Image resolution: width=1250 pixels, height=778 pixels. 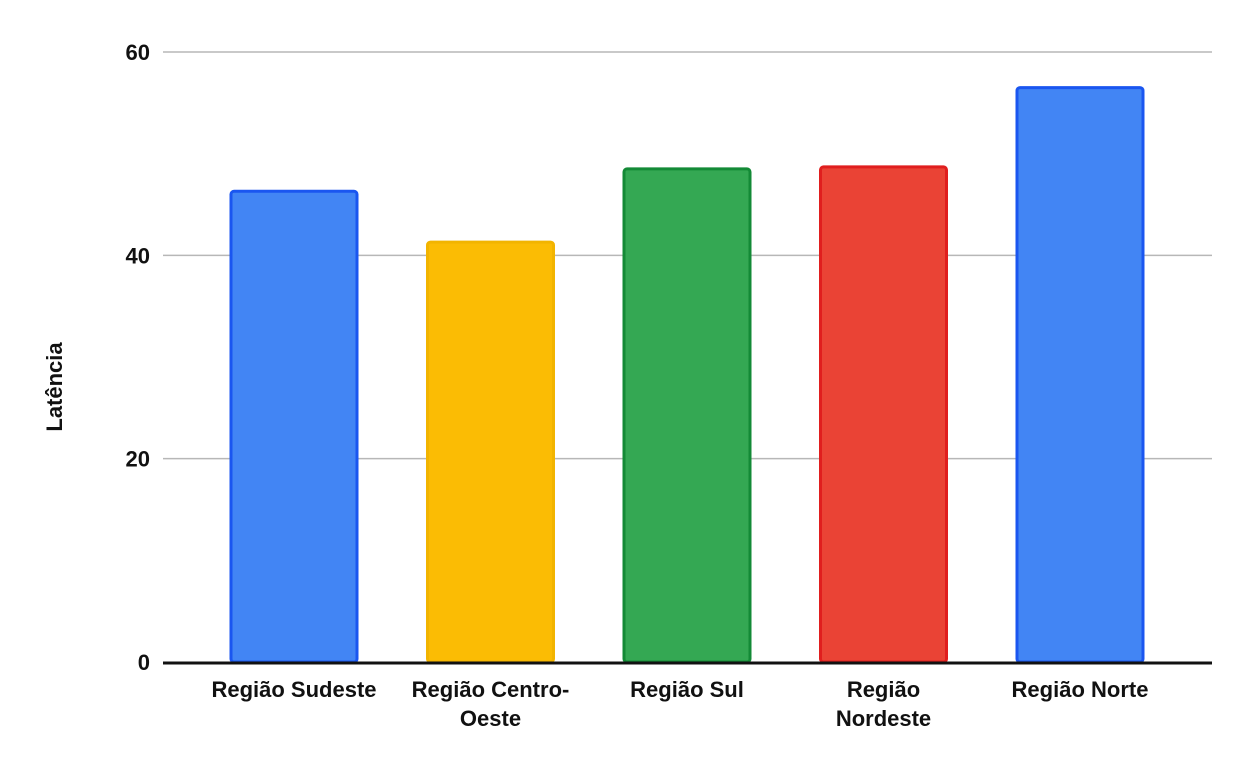 I want to click on x-tick-label: Região Sudeste, so click(x=293, y=689).